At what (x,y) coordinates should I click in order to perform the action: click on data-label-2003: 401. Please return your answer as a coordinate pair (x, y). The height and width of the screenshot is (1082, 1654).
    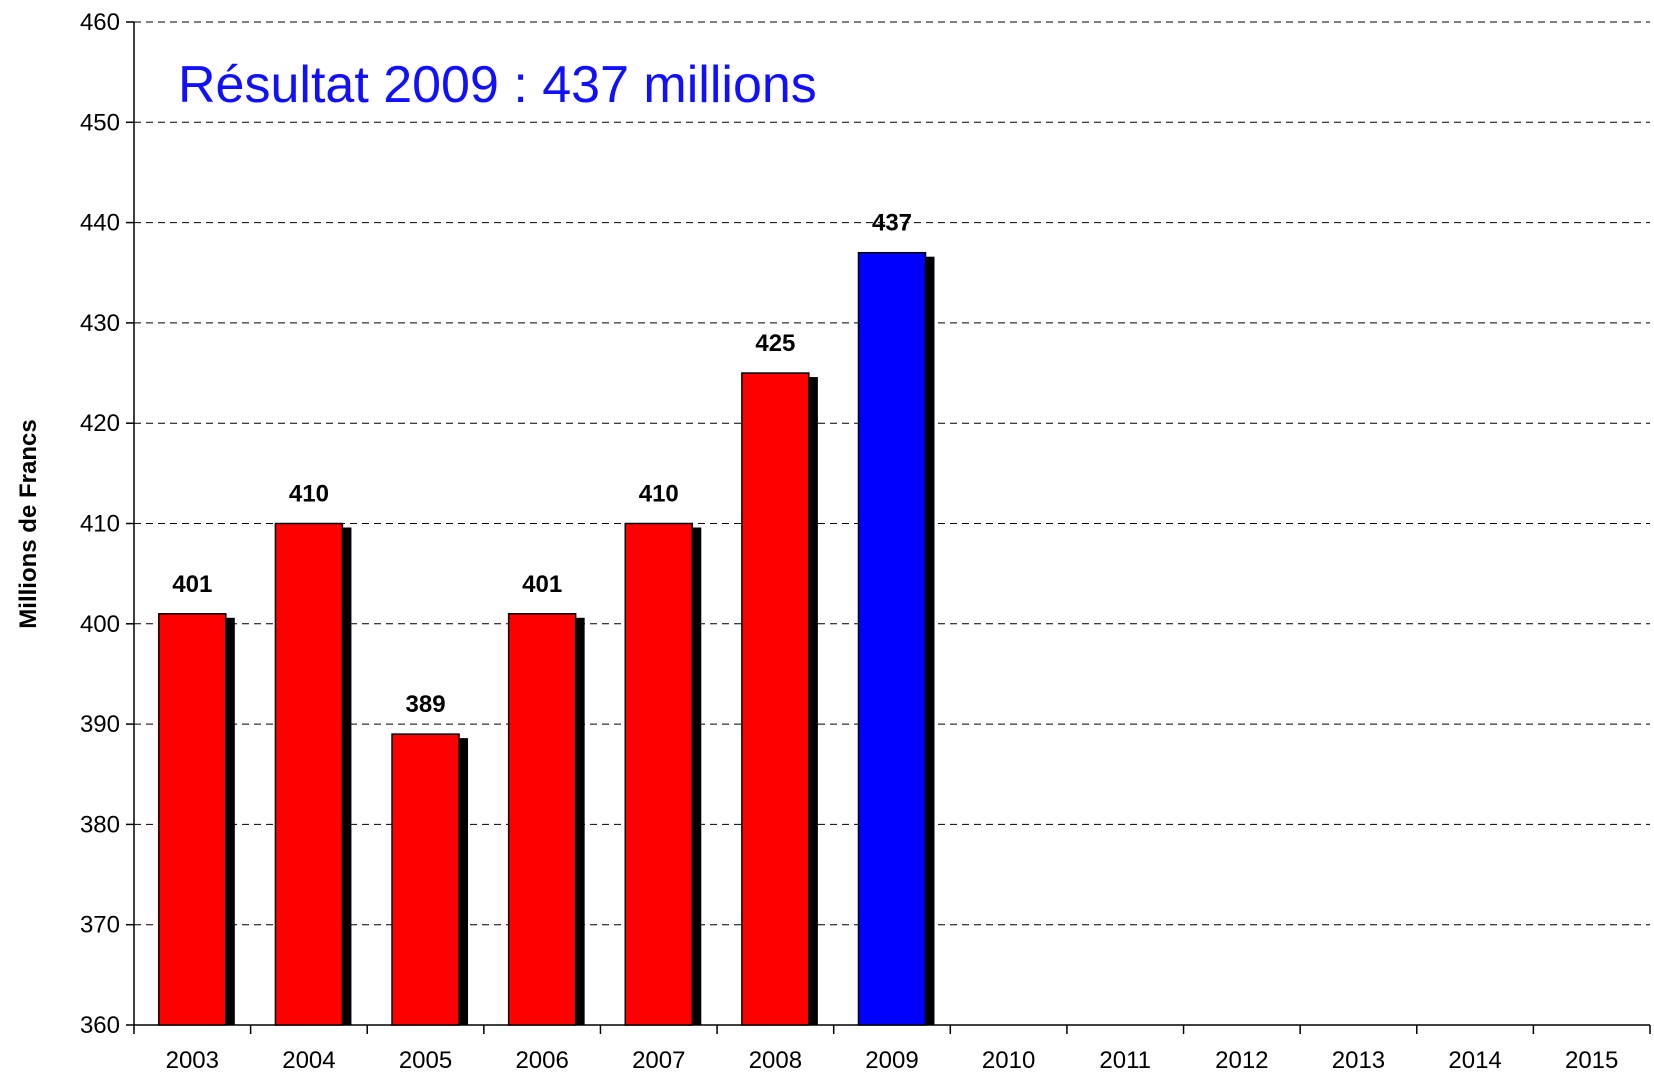
    Looking at the image, I should click on (192, 584).